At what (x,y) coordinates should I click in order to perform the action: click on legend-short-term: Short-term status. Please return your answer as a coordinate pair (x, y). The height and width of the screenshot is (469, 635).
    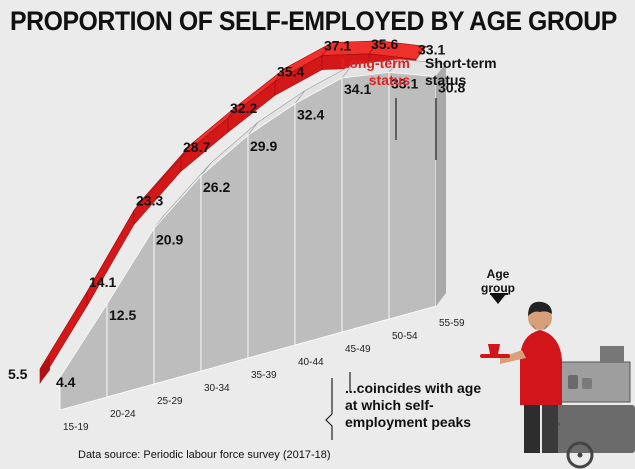
    Looking at the image, I should click on (461, 71).